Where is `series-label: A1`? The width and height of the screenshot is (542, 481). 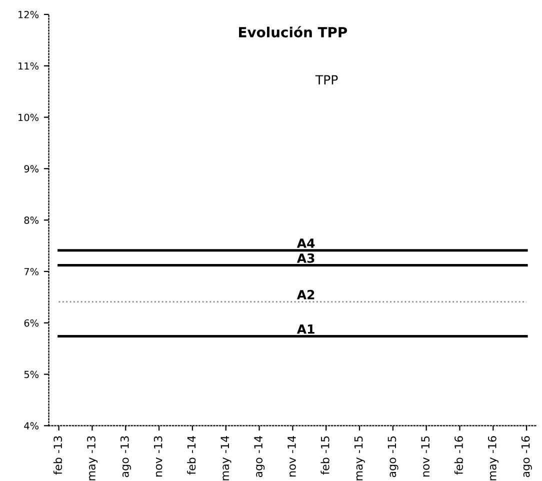
series-label: A1 is located at coordinates (305, 329).